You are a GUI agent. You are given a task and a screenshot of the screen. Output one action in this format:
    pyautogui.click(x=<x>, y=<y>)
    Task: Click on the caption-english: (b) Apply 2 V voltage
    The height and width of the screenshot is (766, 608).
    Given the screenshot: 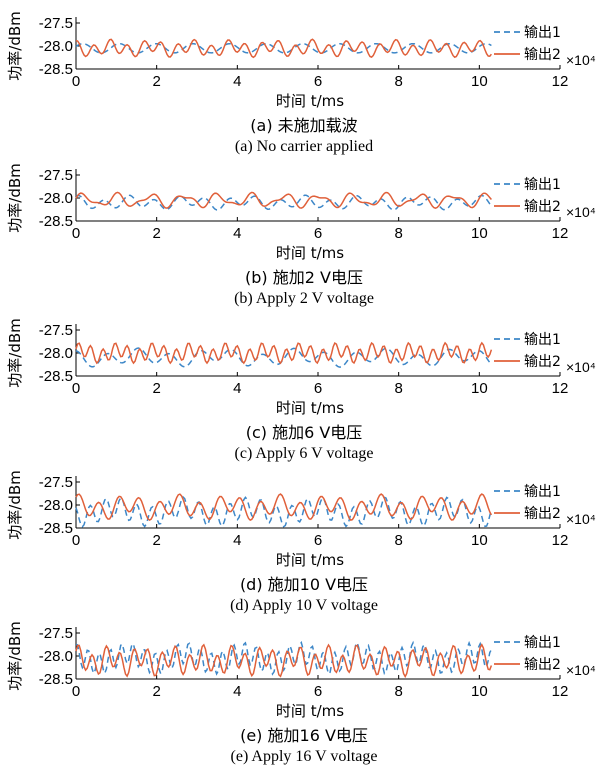 What is the action you would take?
    pyautogui.click(x=304, y=298)
    